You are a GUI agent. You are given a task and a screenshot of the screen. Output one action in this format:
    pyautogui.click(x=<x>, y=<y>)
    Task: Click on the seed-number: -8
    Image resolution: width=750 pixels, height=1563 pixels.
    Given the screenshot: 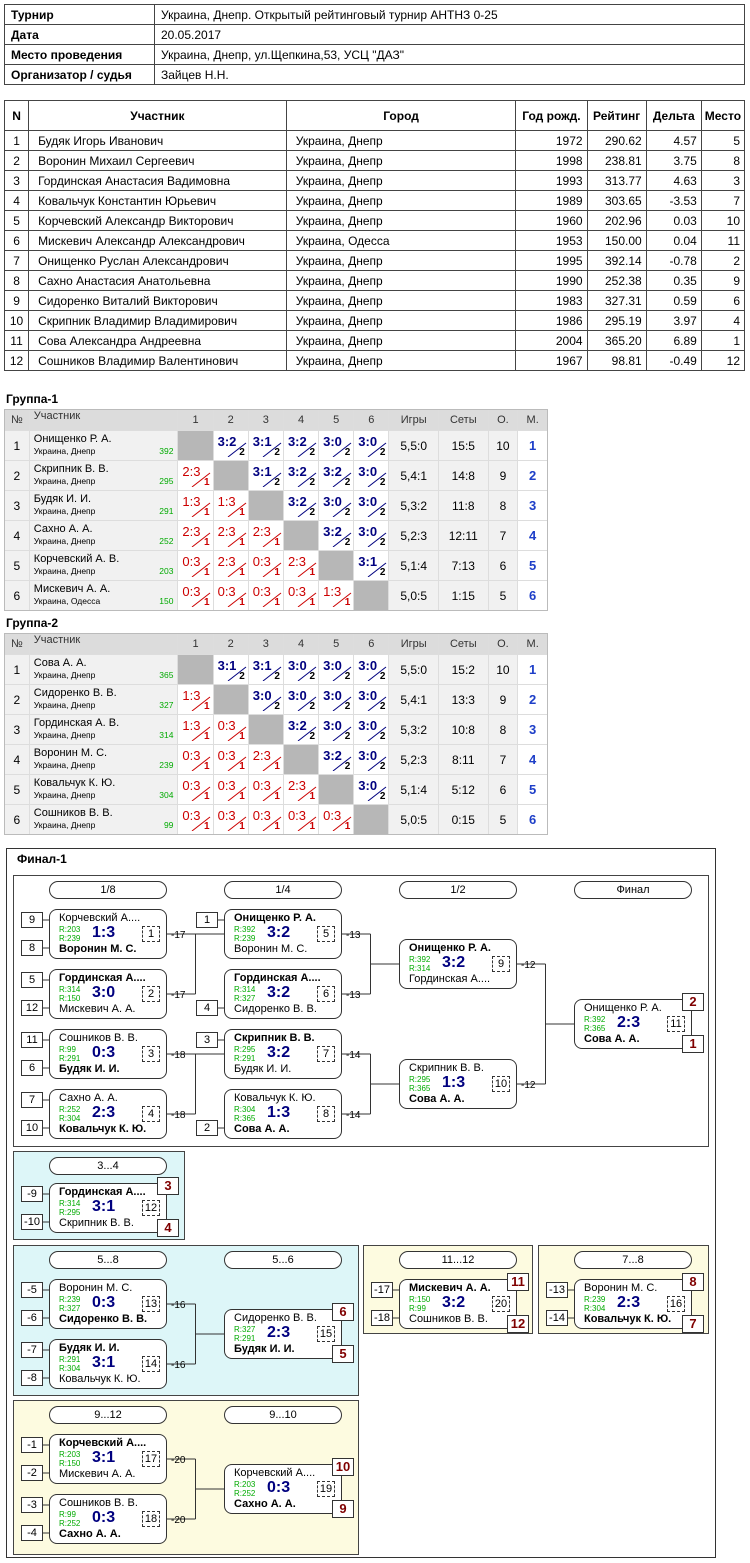 What is the action you would take?
    pyautogui.click(x=32, y=1378)
    